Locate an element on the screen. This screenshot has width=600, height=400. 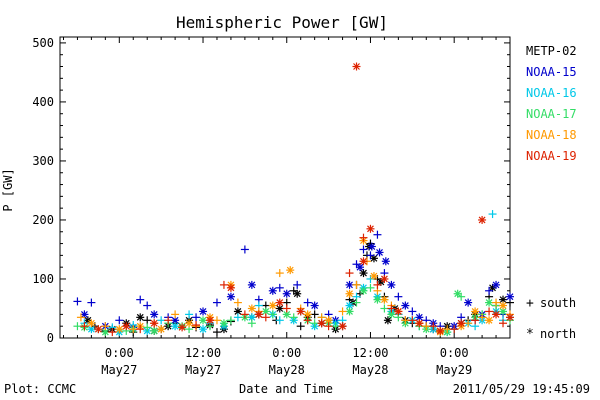
x-tick-label-time: 0:00 is located at coordinates (119, 353).